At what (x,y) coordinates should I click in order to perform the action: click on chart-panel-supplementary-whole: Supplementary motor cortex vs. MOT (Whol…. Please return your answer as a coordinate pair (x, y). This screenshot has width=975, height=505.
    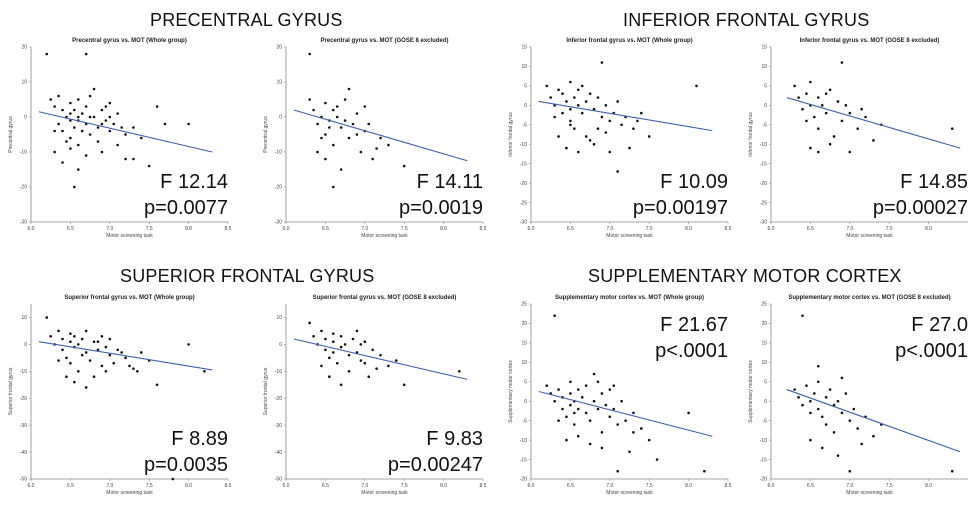
    Looking at the image, I should click on (621, 397).